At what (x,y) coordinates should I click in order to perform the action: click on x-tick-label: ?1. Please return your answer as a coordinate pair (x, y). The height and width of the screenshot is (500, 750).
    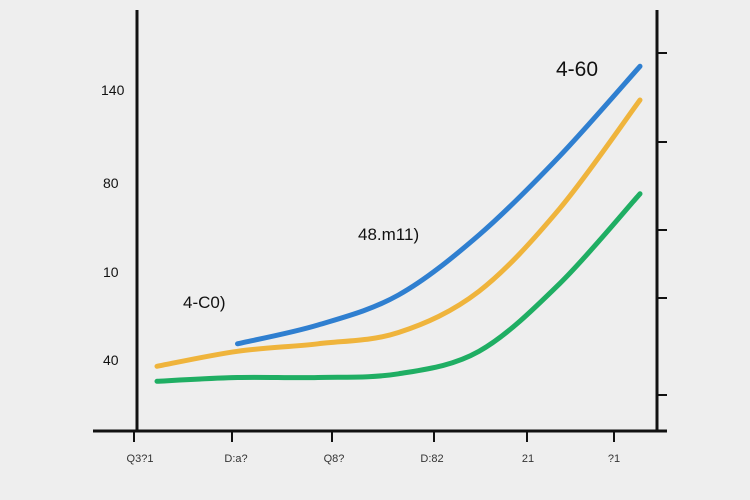
    Looking at the image, I should click on (614, 459).